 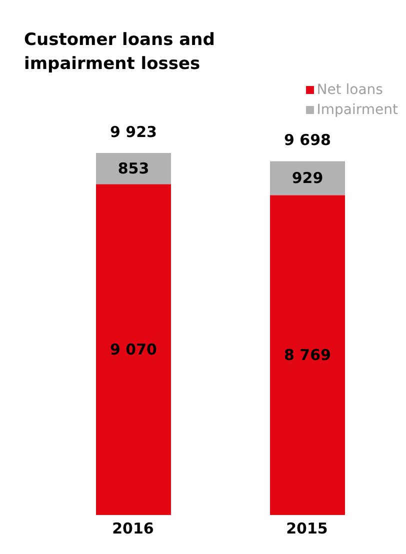 What do you see at coordinates (307, 529) in the screenshot?
I see `x-tick-label: 2015` at bounding box center [307, 529].